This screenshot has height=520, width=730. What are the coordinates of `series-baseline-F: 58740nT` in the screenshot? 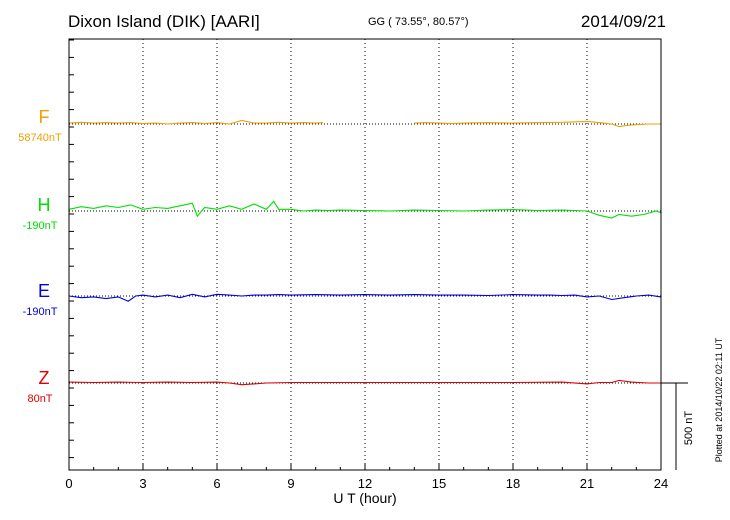 It's located at (40, 138).